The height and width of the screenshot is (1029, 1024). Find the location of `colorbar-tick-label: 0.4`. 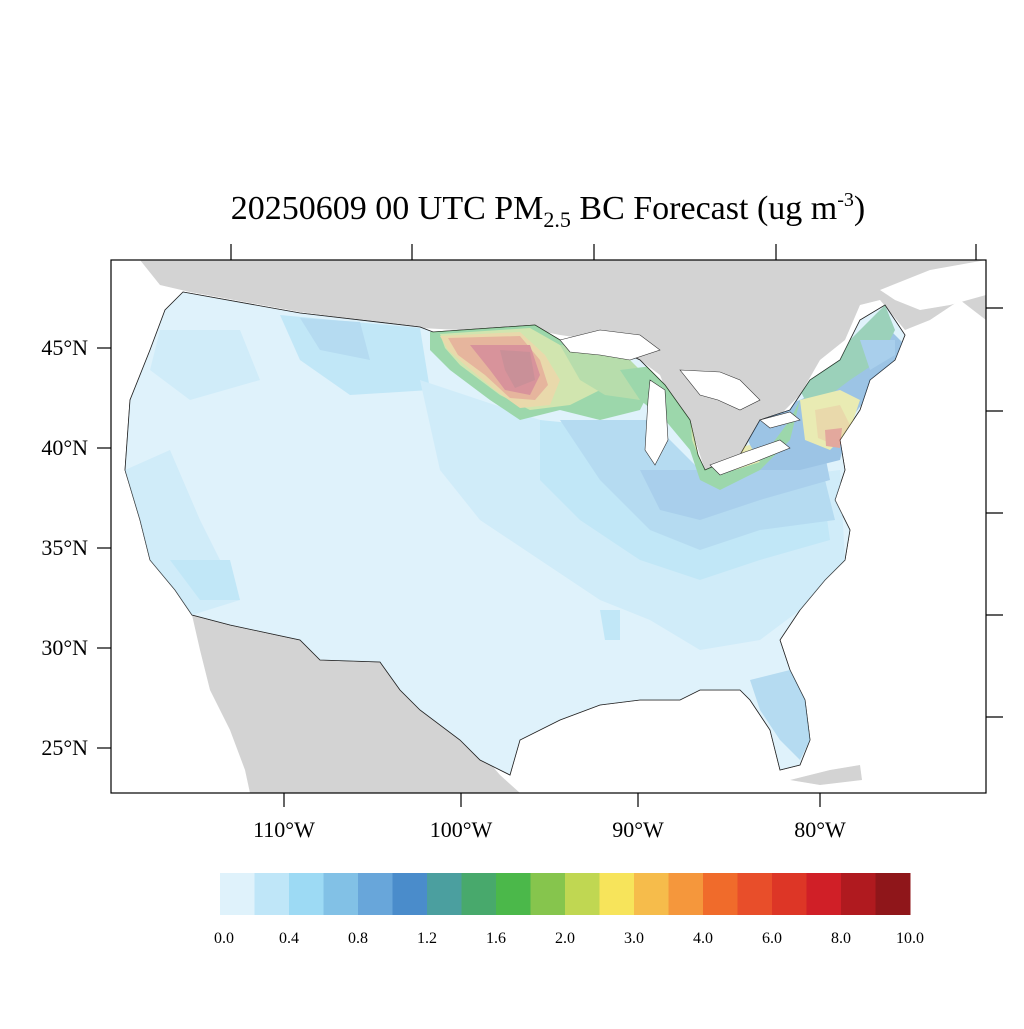

colorbar-tick-label: 0.4 is located at coordinates (289, 938).